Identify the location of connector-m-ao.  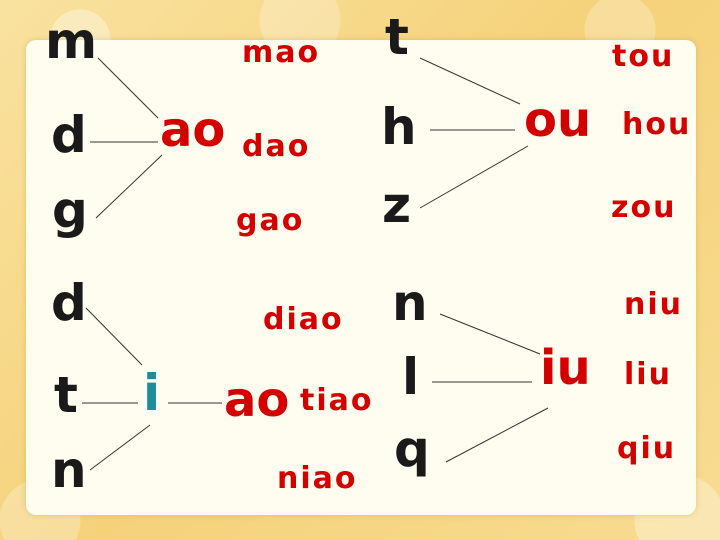
(128, 88).